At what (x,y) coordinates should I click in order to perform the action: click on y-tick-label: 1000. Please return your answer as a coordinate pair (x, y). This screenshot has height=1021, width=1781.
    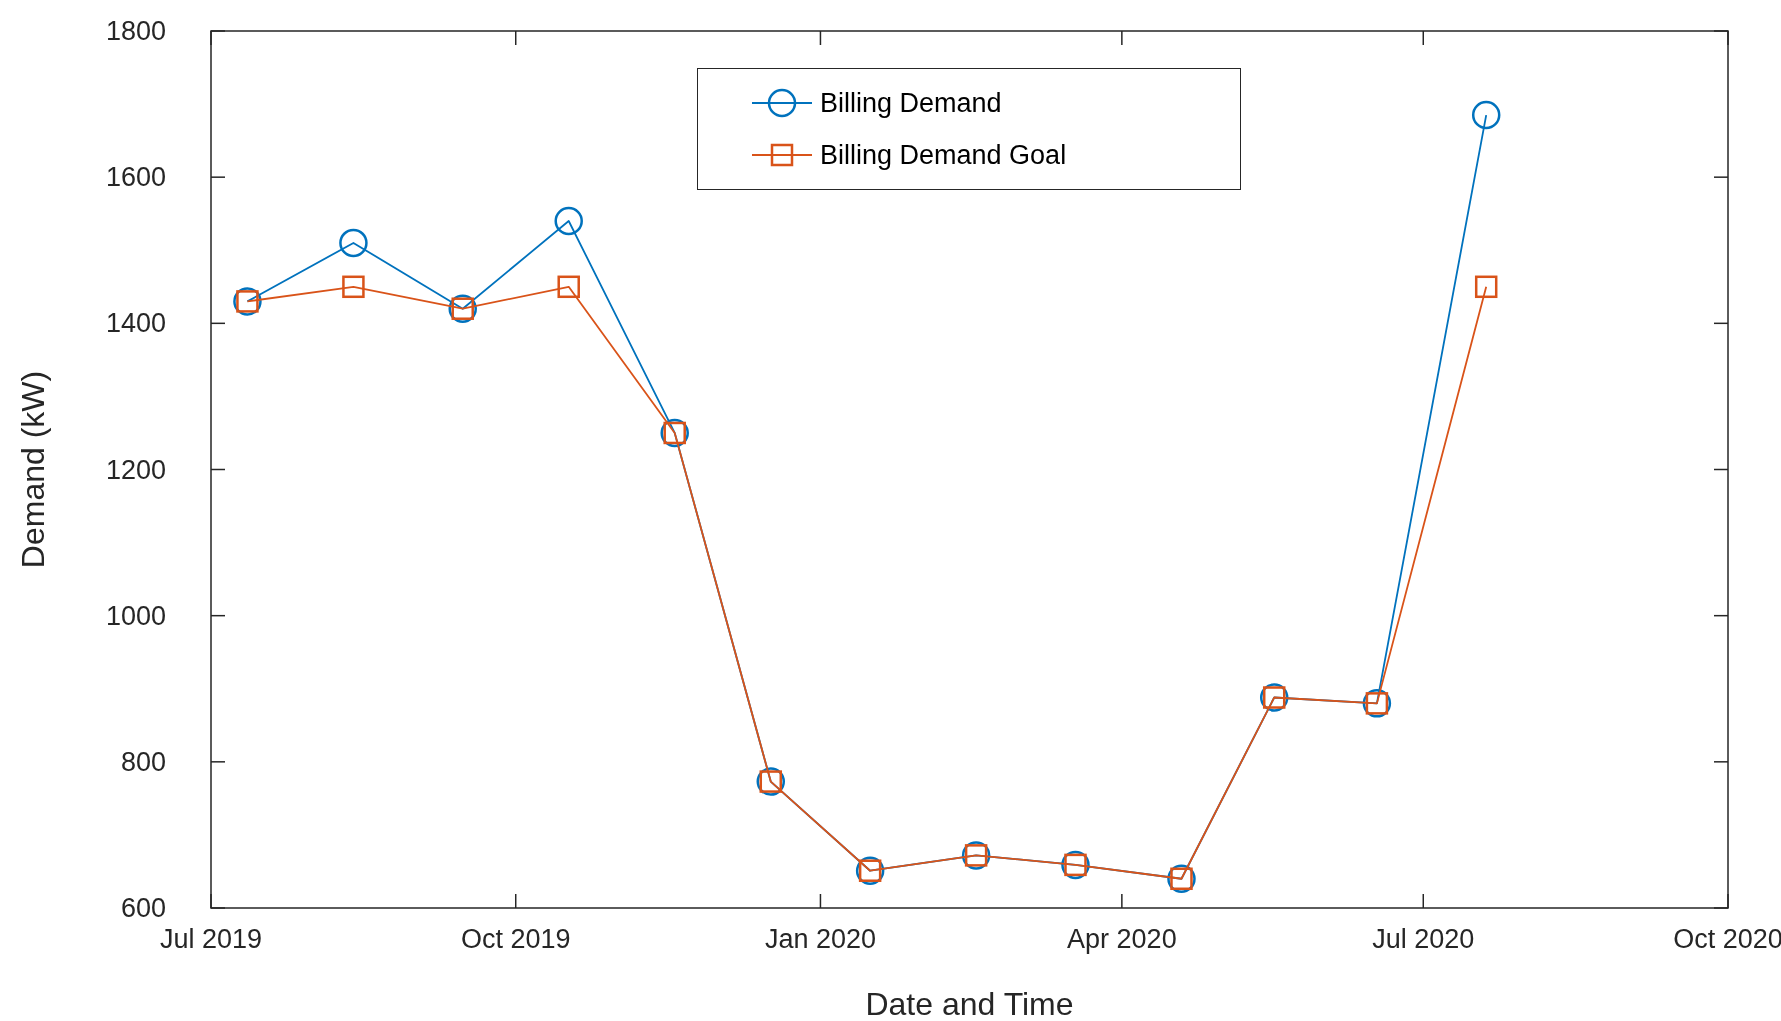
    Looking at the image, I should click on (135, 615).